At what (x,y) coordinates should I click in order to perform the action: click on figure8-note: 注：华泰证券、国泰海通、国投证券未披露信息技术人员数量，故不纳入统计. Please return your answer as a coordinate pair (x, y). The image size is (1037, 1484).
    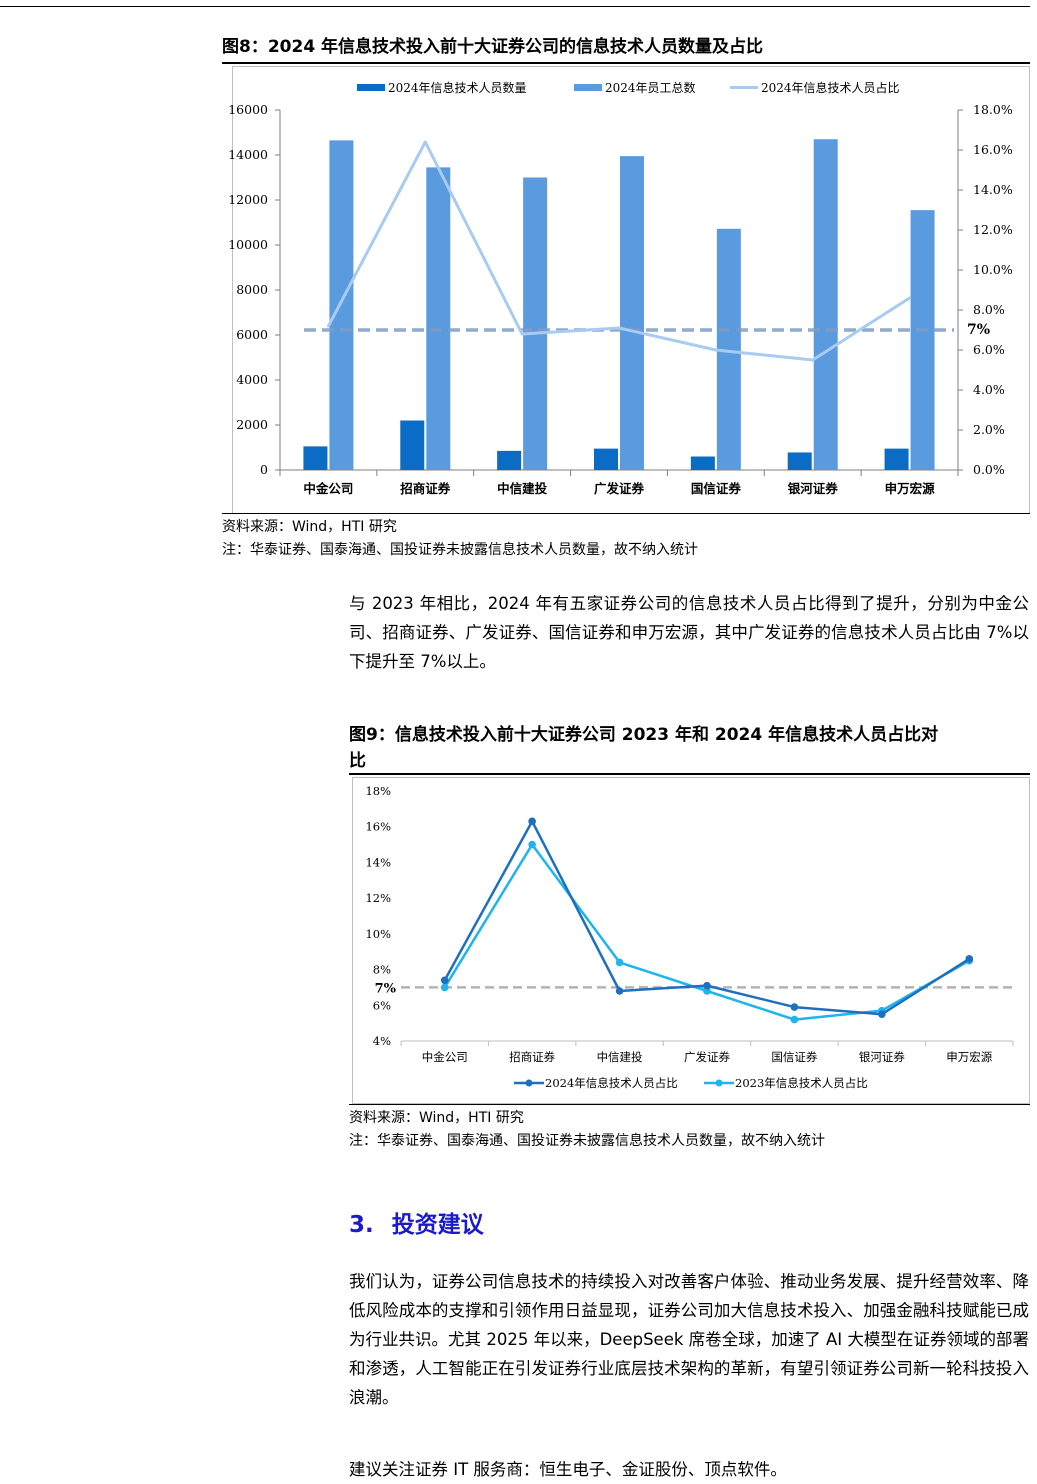
    Looking at the image, I should click on (460, 550).